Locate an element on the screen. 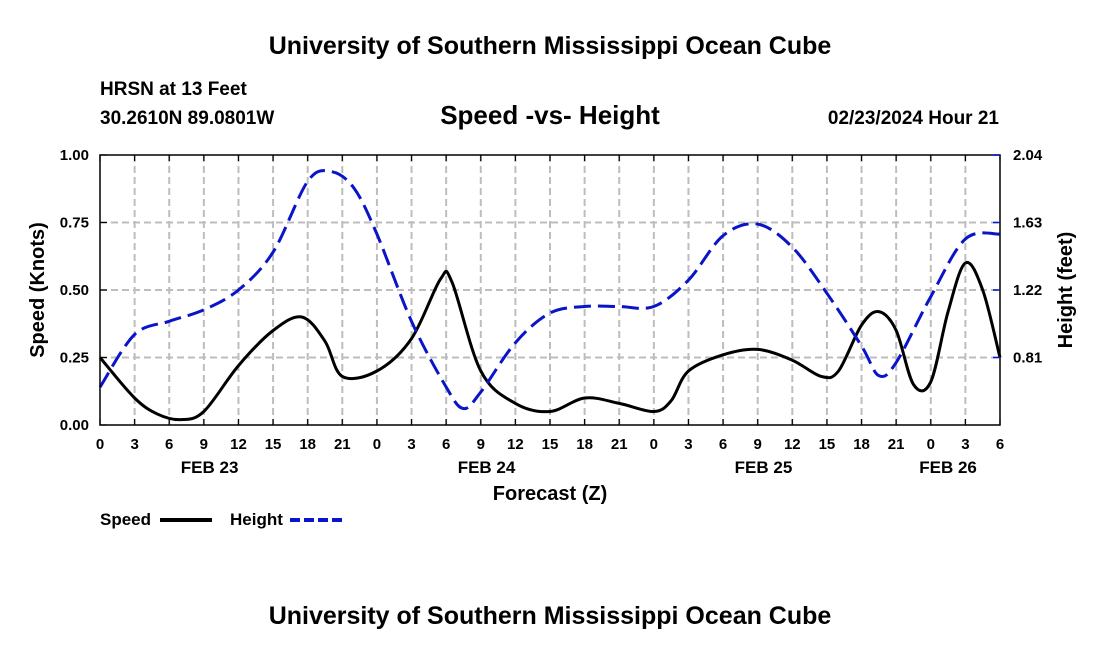 The width and height of the screenshot is (1100, 650). date-label: FEB 26 is located at coordinates (948, 467).